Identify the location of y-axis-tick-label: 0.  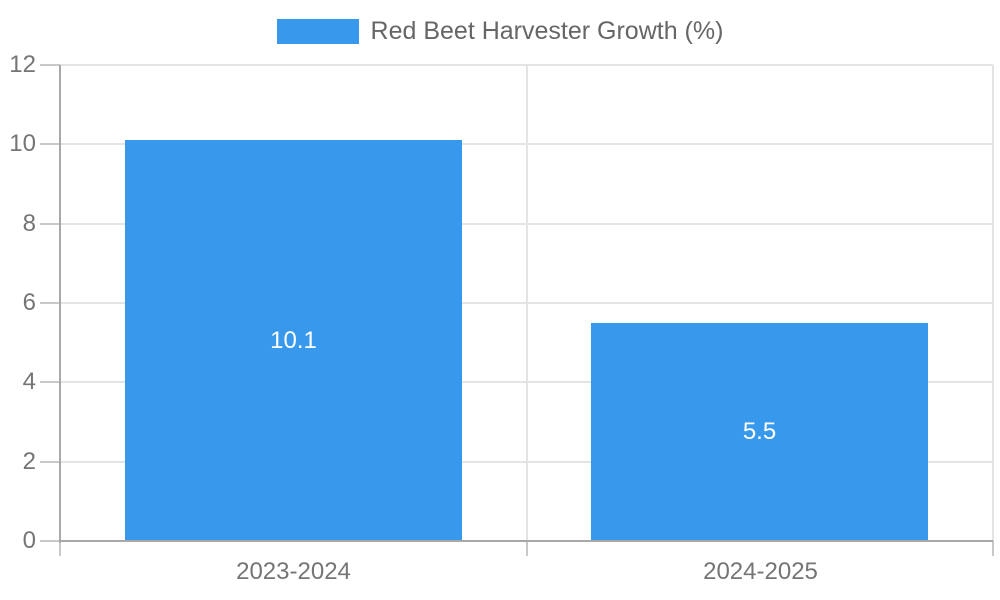
(29, 540).